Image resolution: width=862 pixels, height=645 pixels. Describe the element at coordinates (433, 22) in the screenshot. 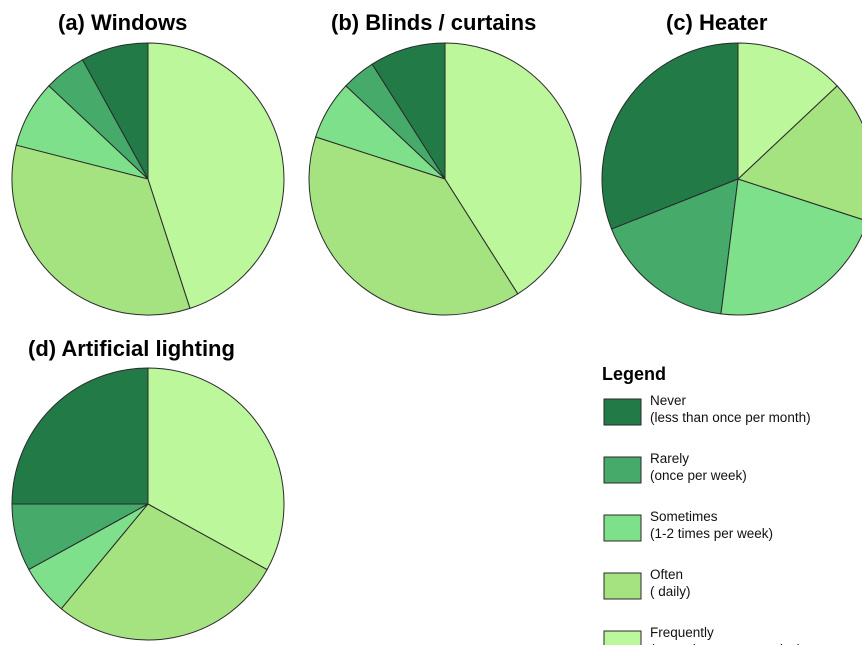

I see `pie-title: (b) Blinds / curtains` at that location.